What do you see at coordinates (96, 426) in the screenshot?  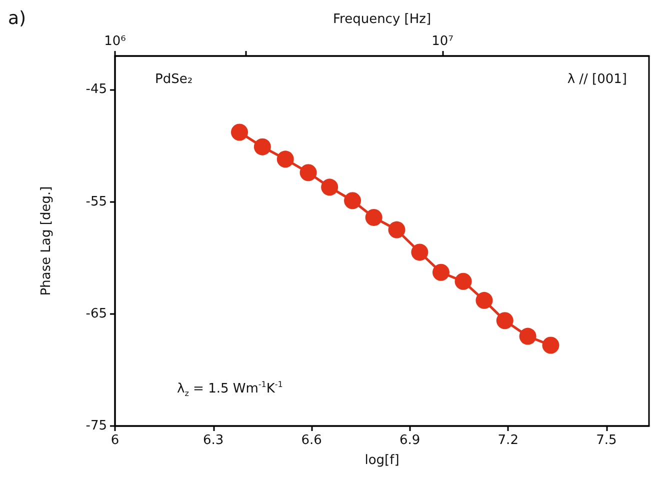 I see `y-tick-label: -75` at bounding box center [96, 426].